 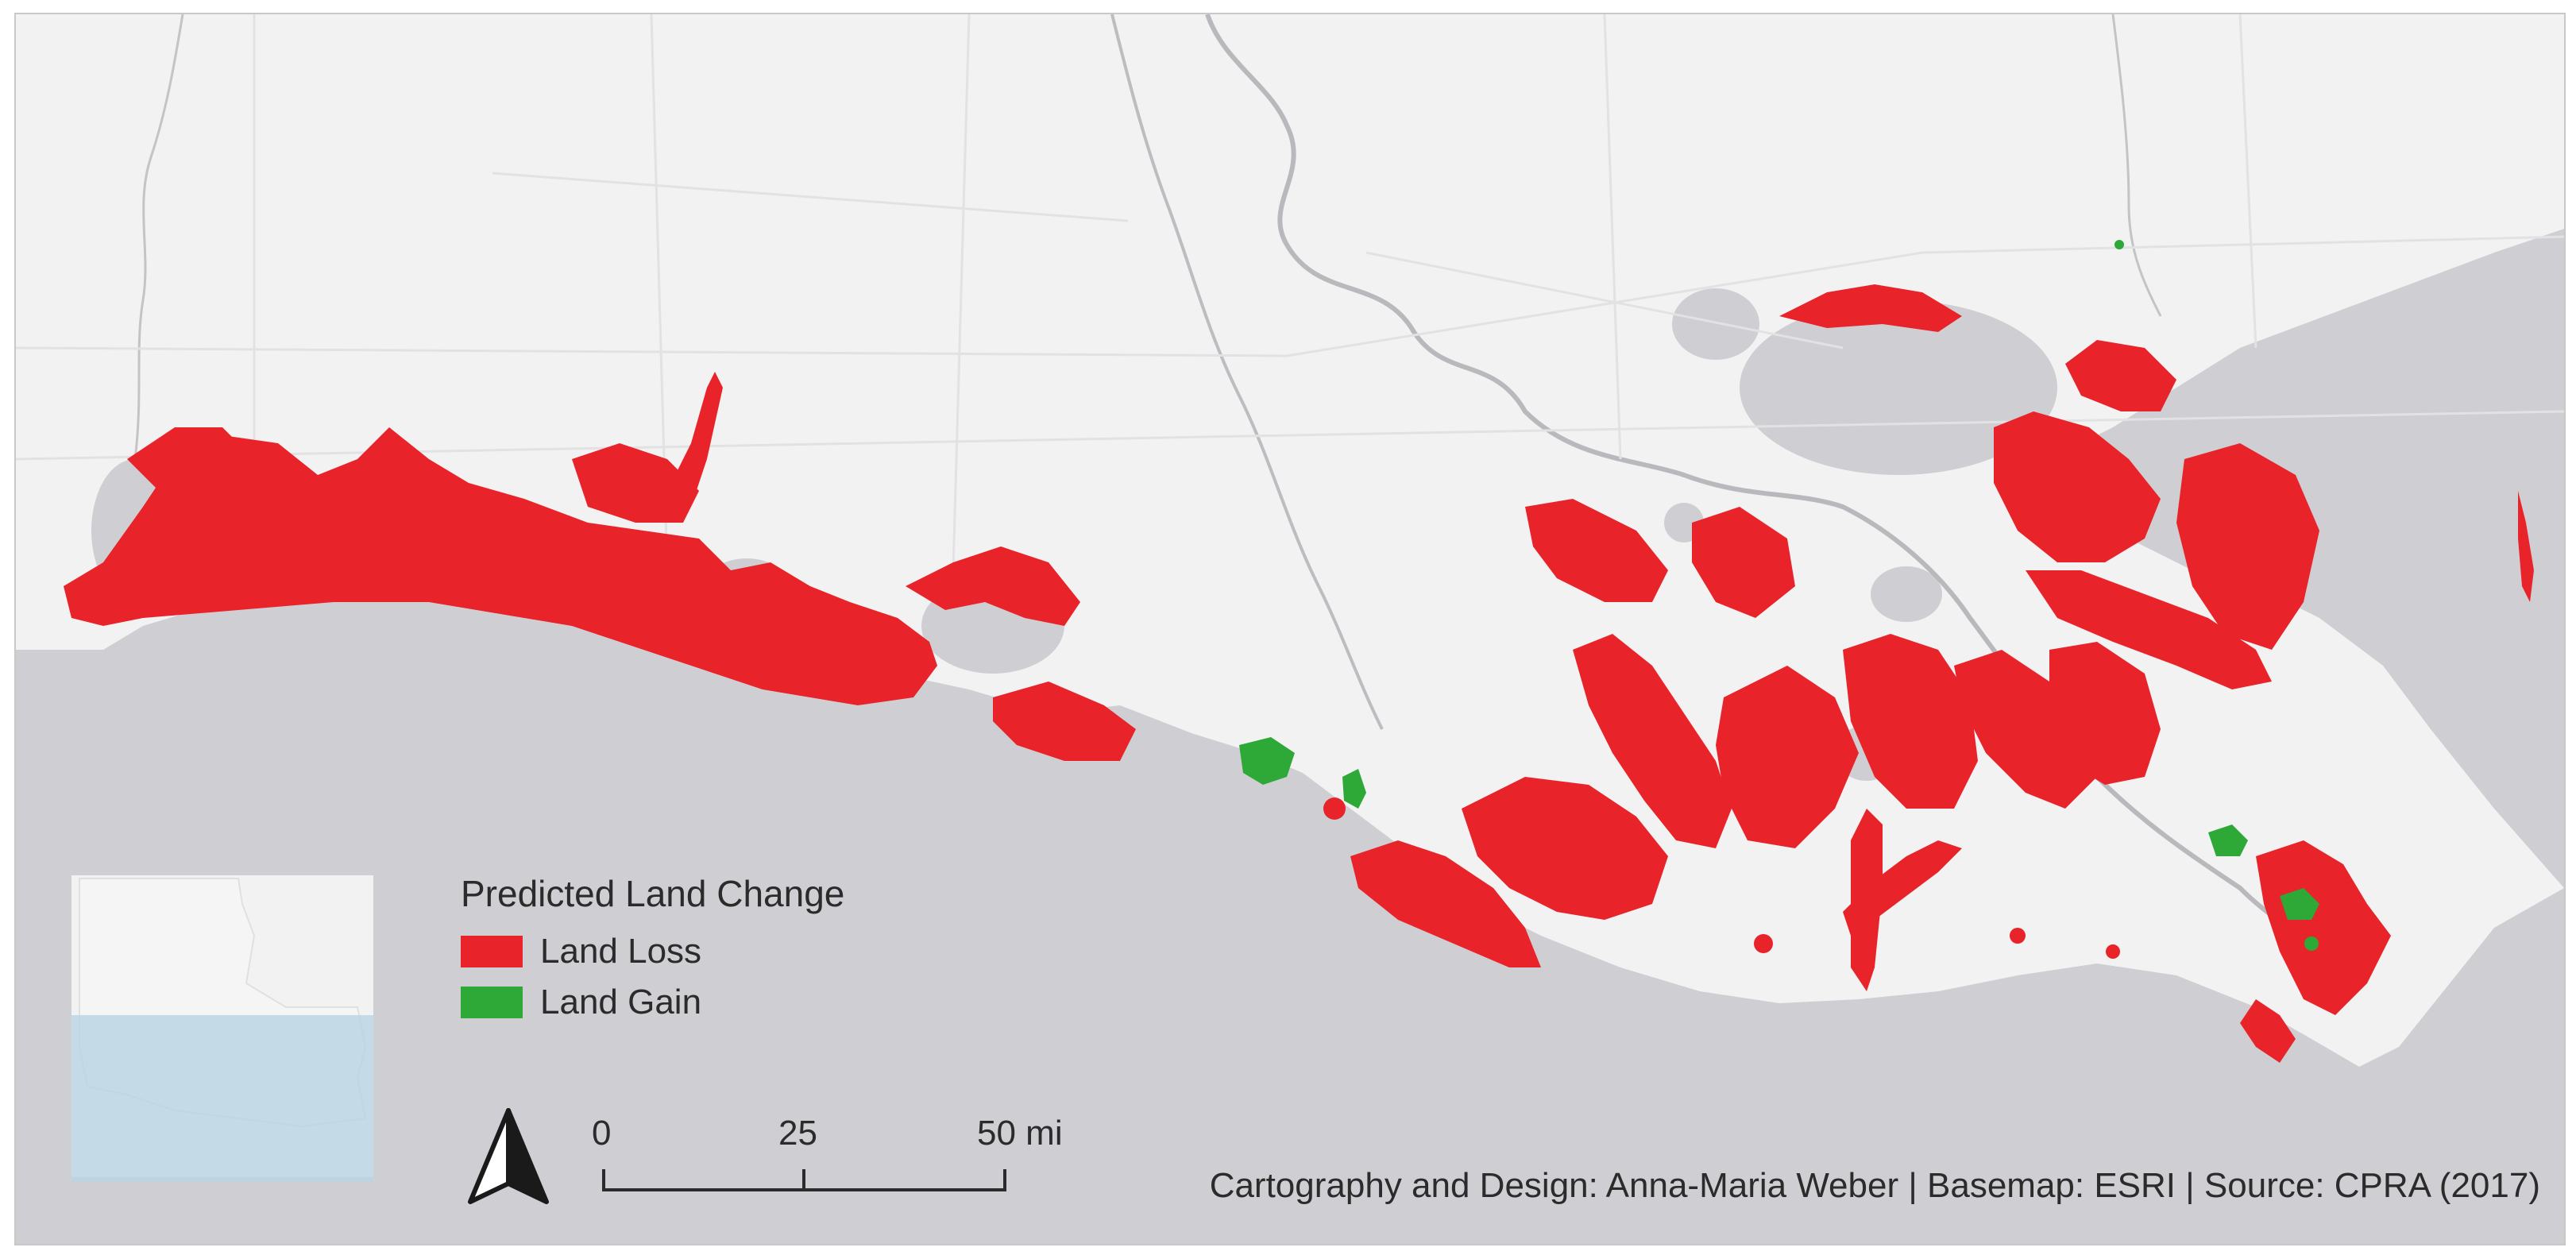 I want to click on north-arrow-icon, so click(x=508, y=1156).